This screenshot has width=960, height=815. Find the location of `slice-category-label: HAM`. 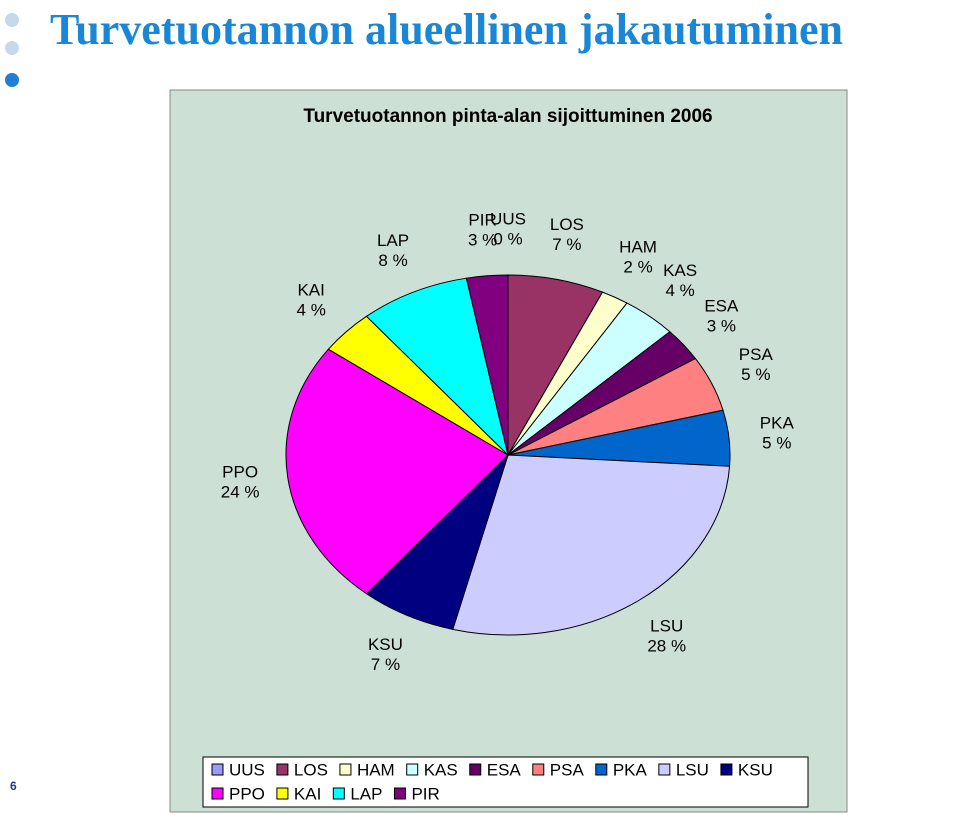

slice-category-label: HAM is located at coordinates (638, 246).